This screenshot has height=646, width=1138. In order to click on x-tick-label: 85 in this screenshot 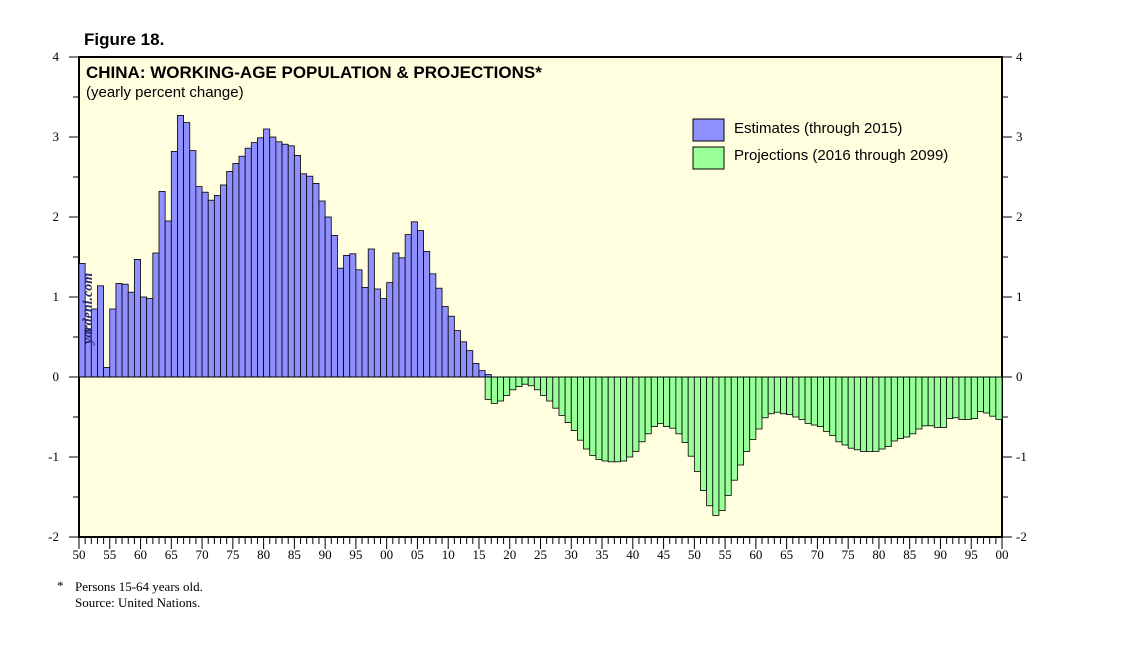, I will do `click(294, 554)`.